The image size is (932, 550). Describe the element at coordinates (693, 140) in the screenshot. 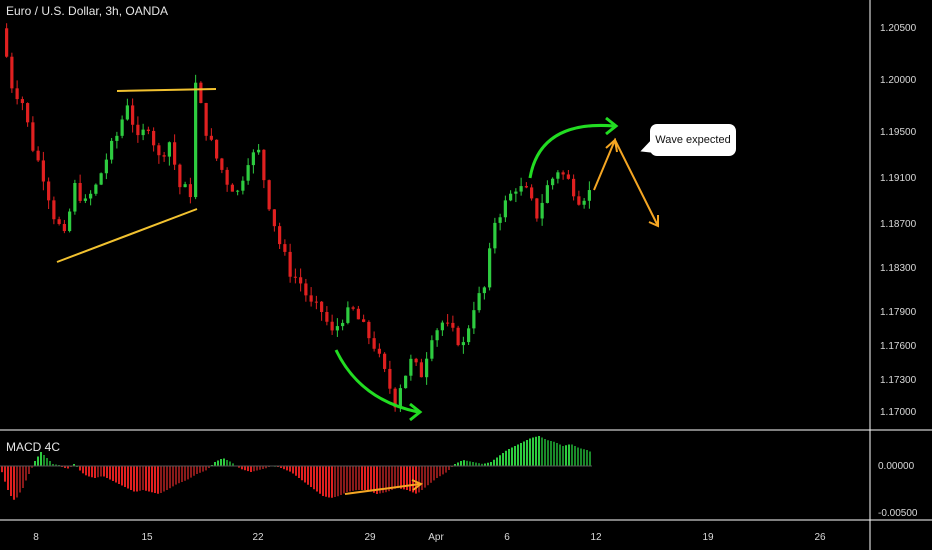

I see `wave-expected-callout: Wave expected` at that location.